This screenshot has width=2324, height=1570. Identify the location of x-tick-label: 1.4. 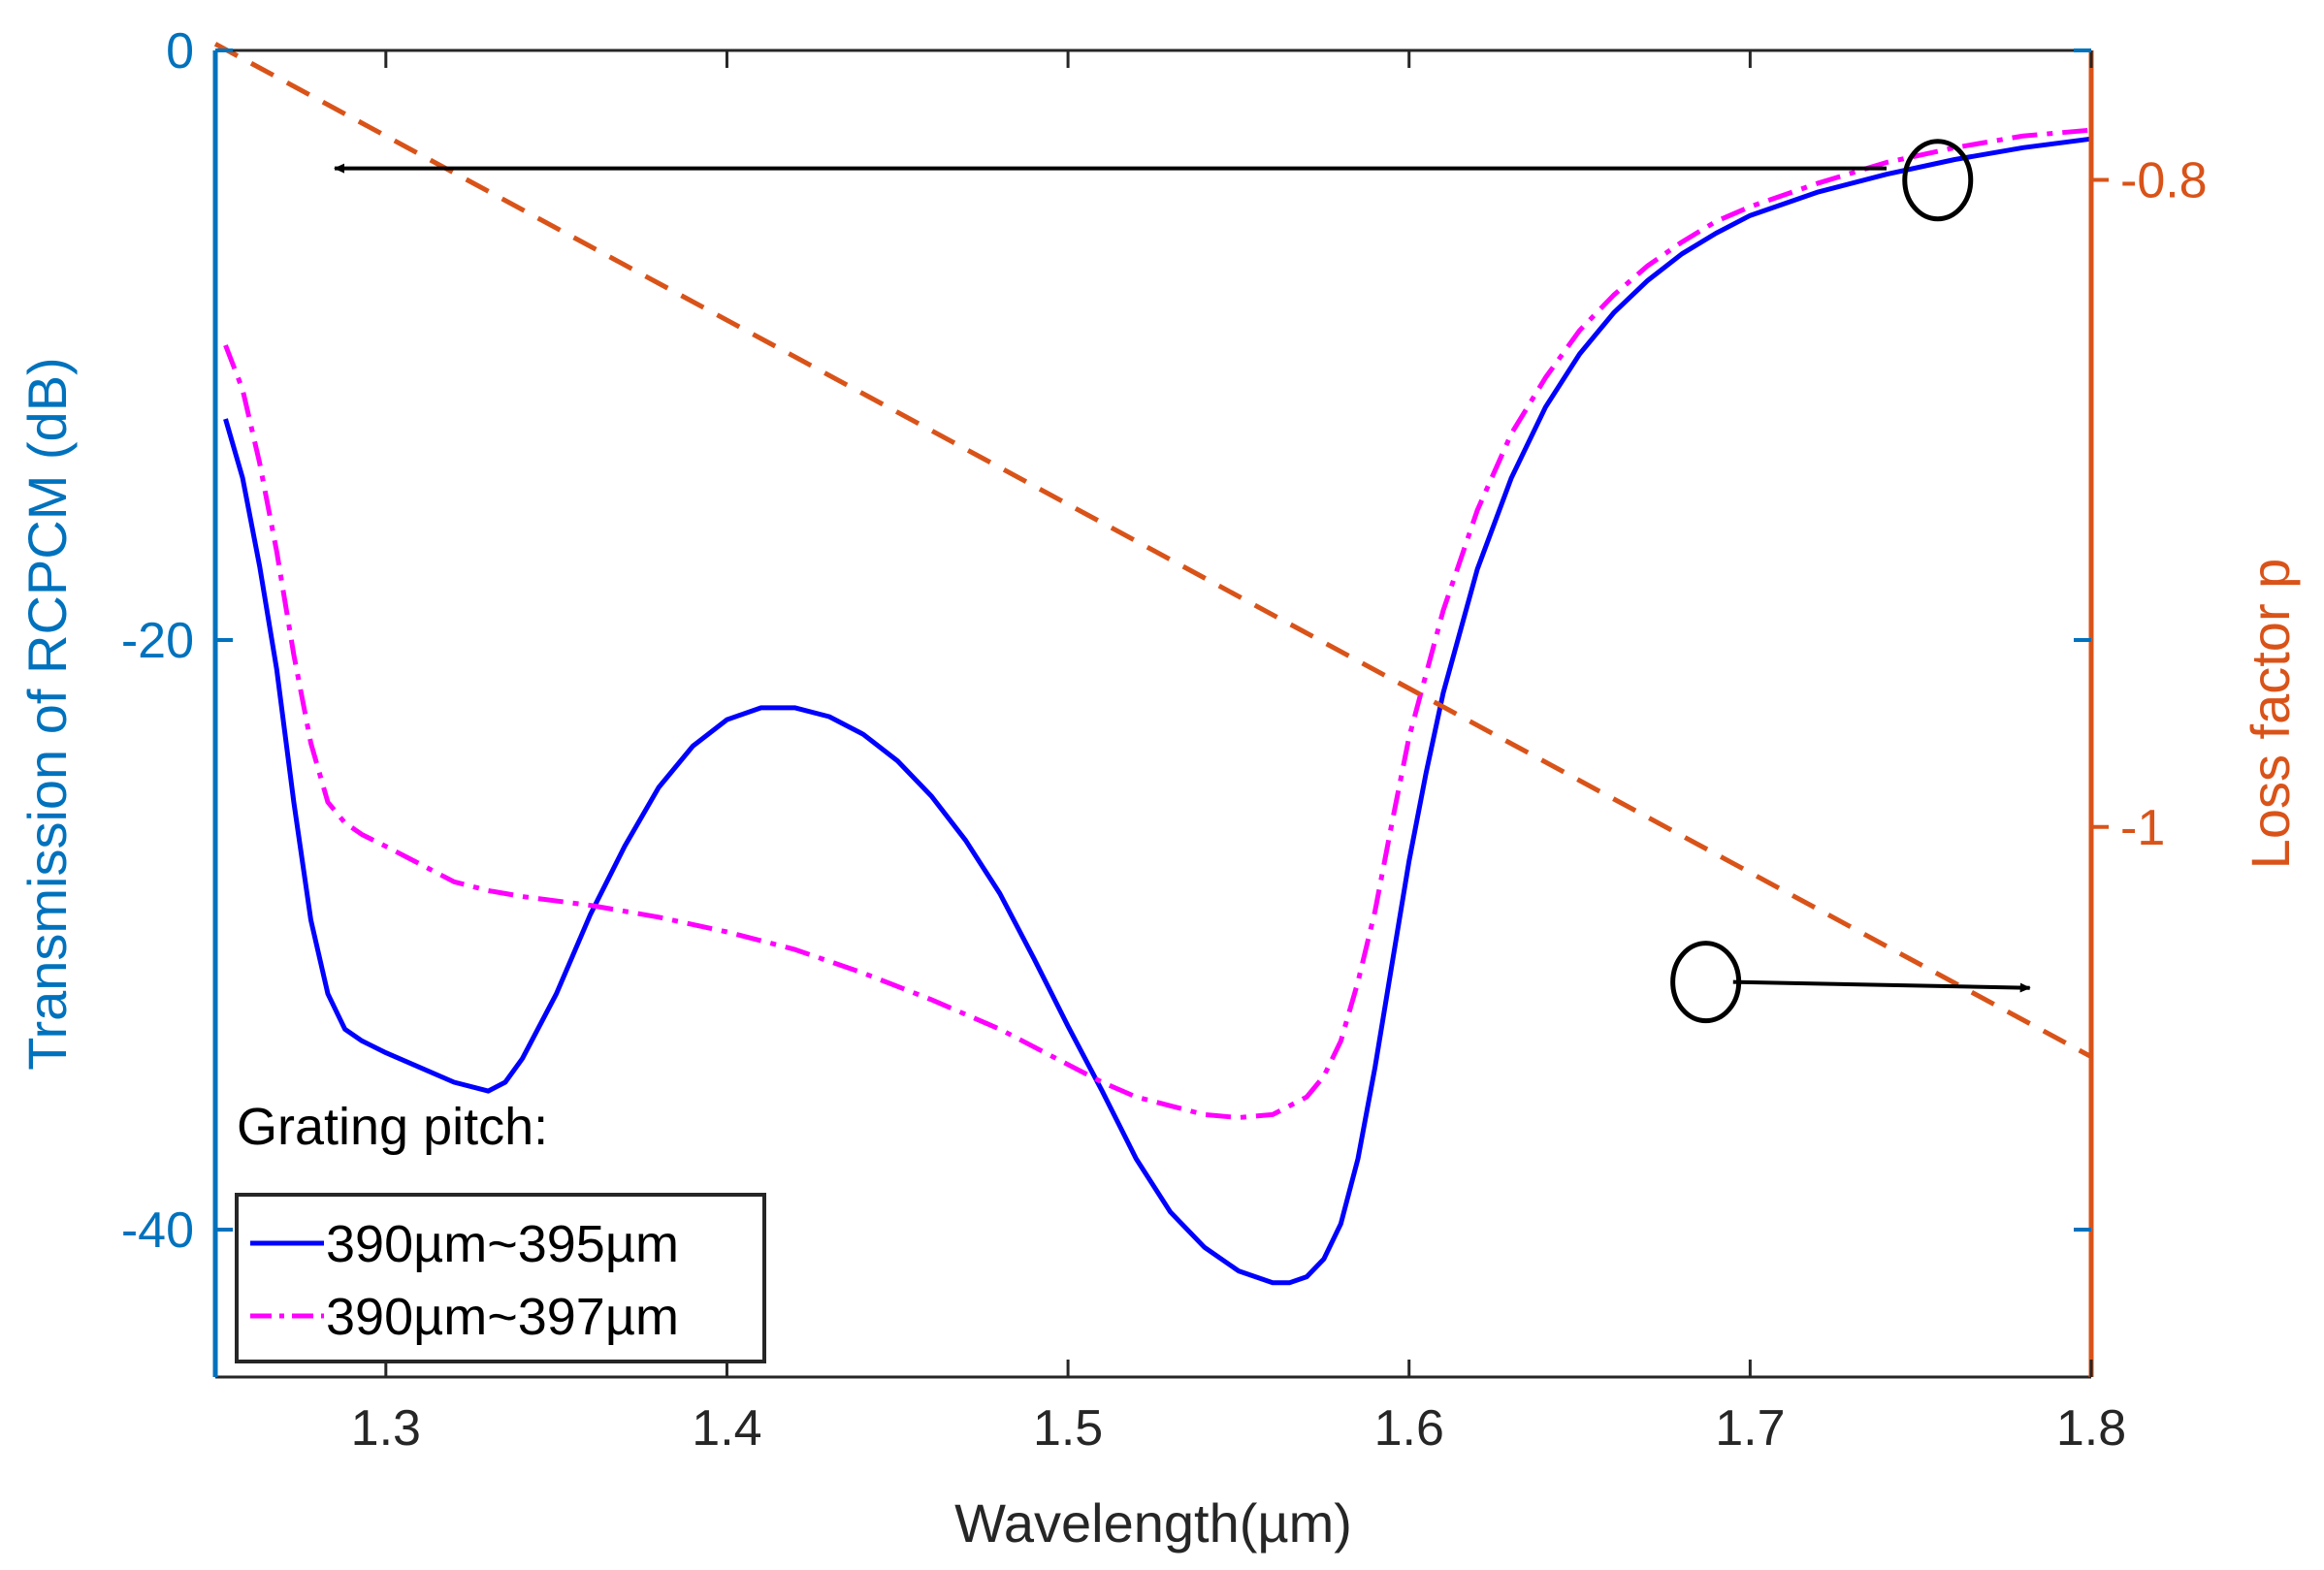
(726, 1428).